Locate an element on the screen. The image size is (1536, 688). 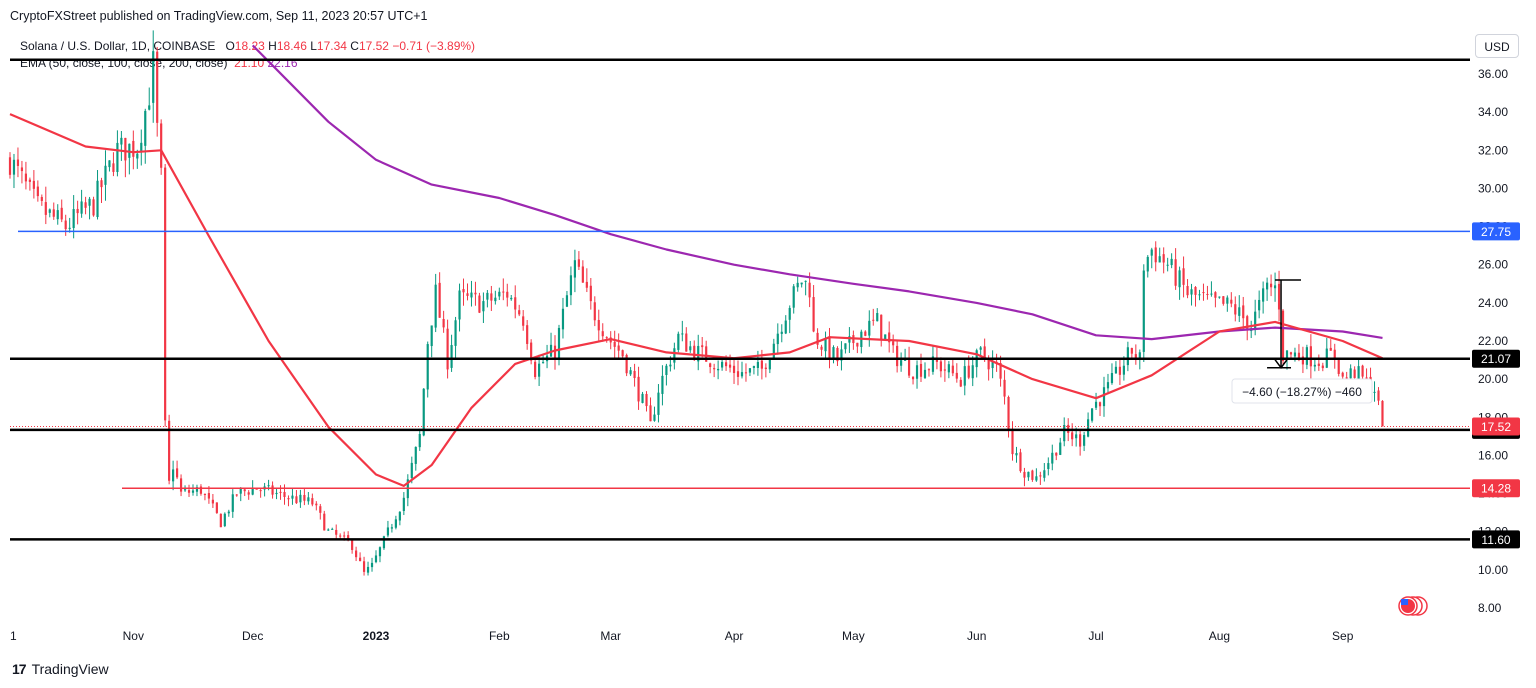
price-level-tag: 27.75 is located at coordinates (1496, 231).